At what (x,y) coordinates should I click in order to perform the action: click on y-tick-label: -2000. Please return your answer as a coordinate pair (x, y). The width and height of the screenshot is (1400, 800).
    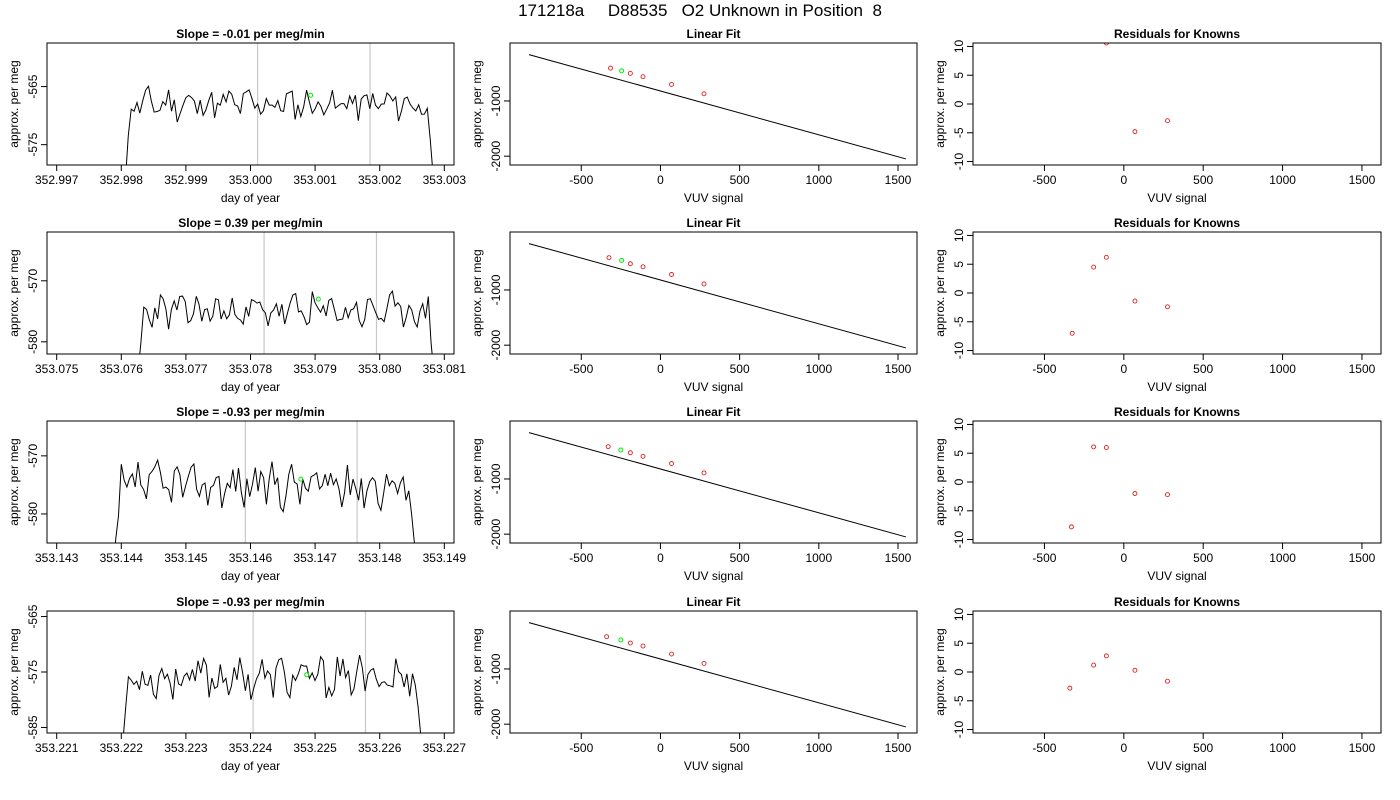
    Looking at the image, I should click on (496, 345).